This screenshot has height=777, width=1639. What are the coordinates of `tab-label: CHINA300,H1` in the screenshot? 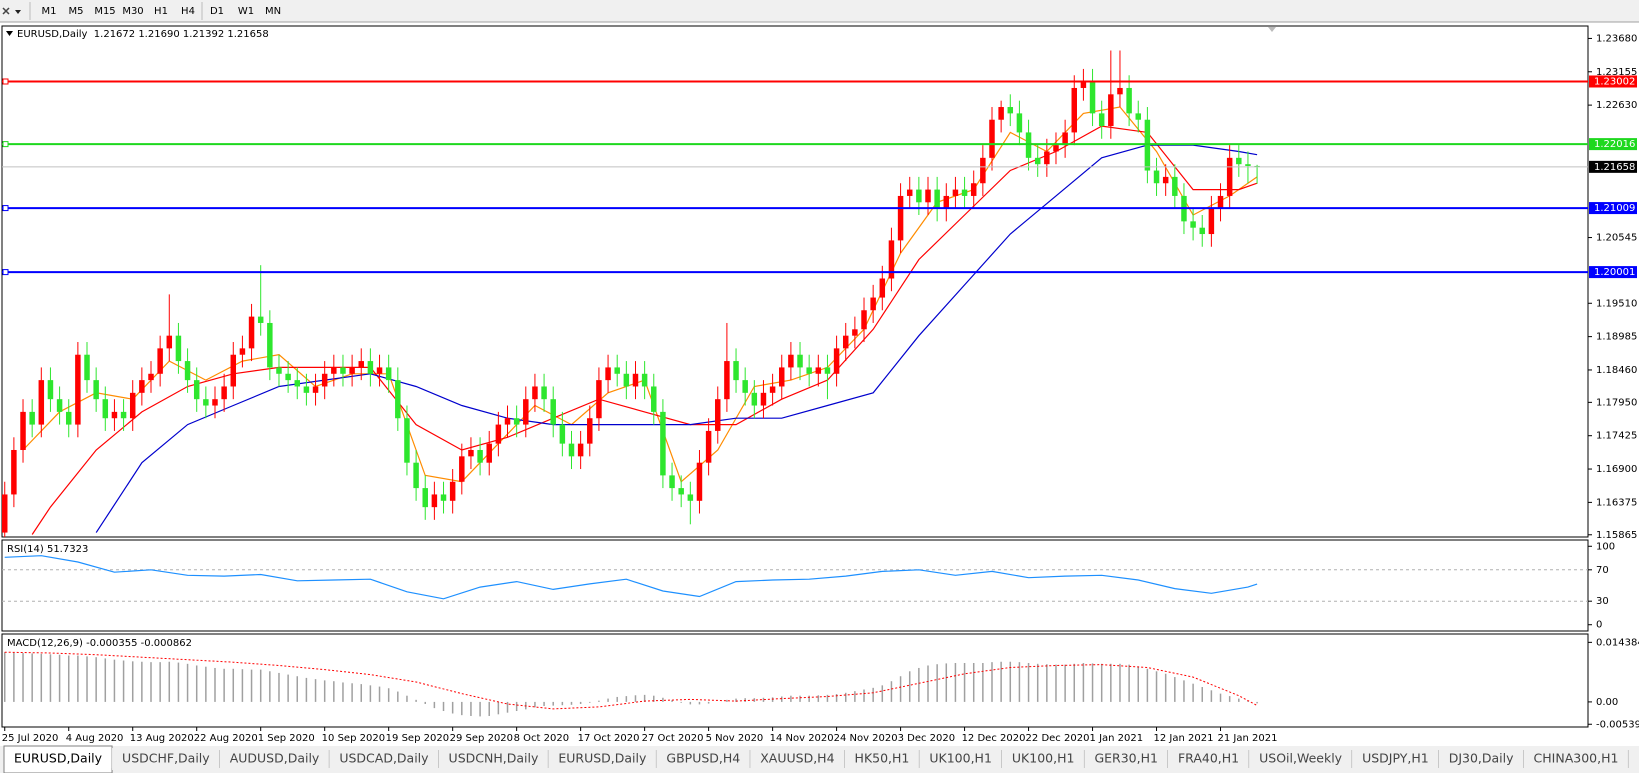 It's located at (1576, 758).